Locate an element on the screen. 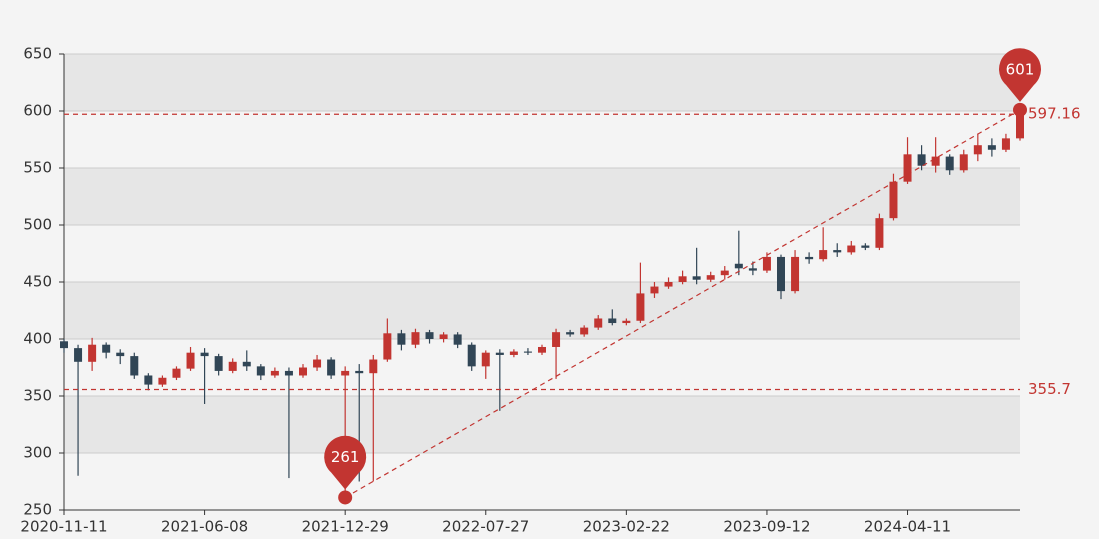 This screenshot has height=539, width=1099. x-tick-label: 2023-02-22 is located at coordinates (626, 527).